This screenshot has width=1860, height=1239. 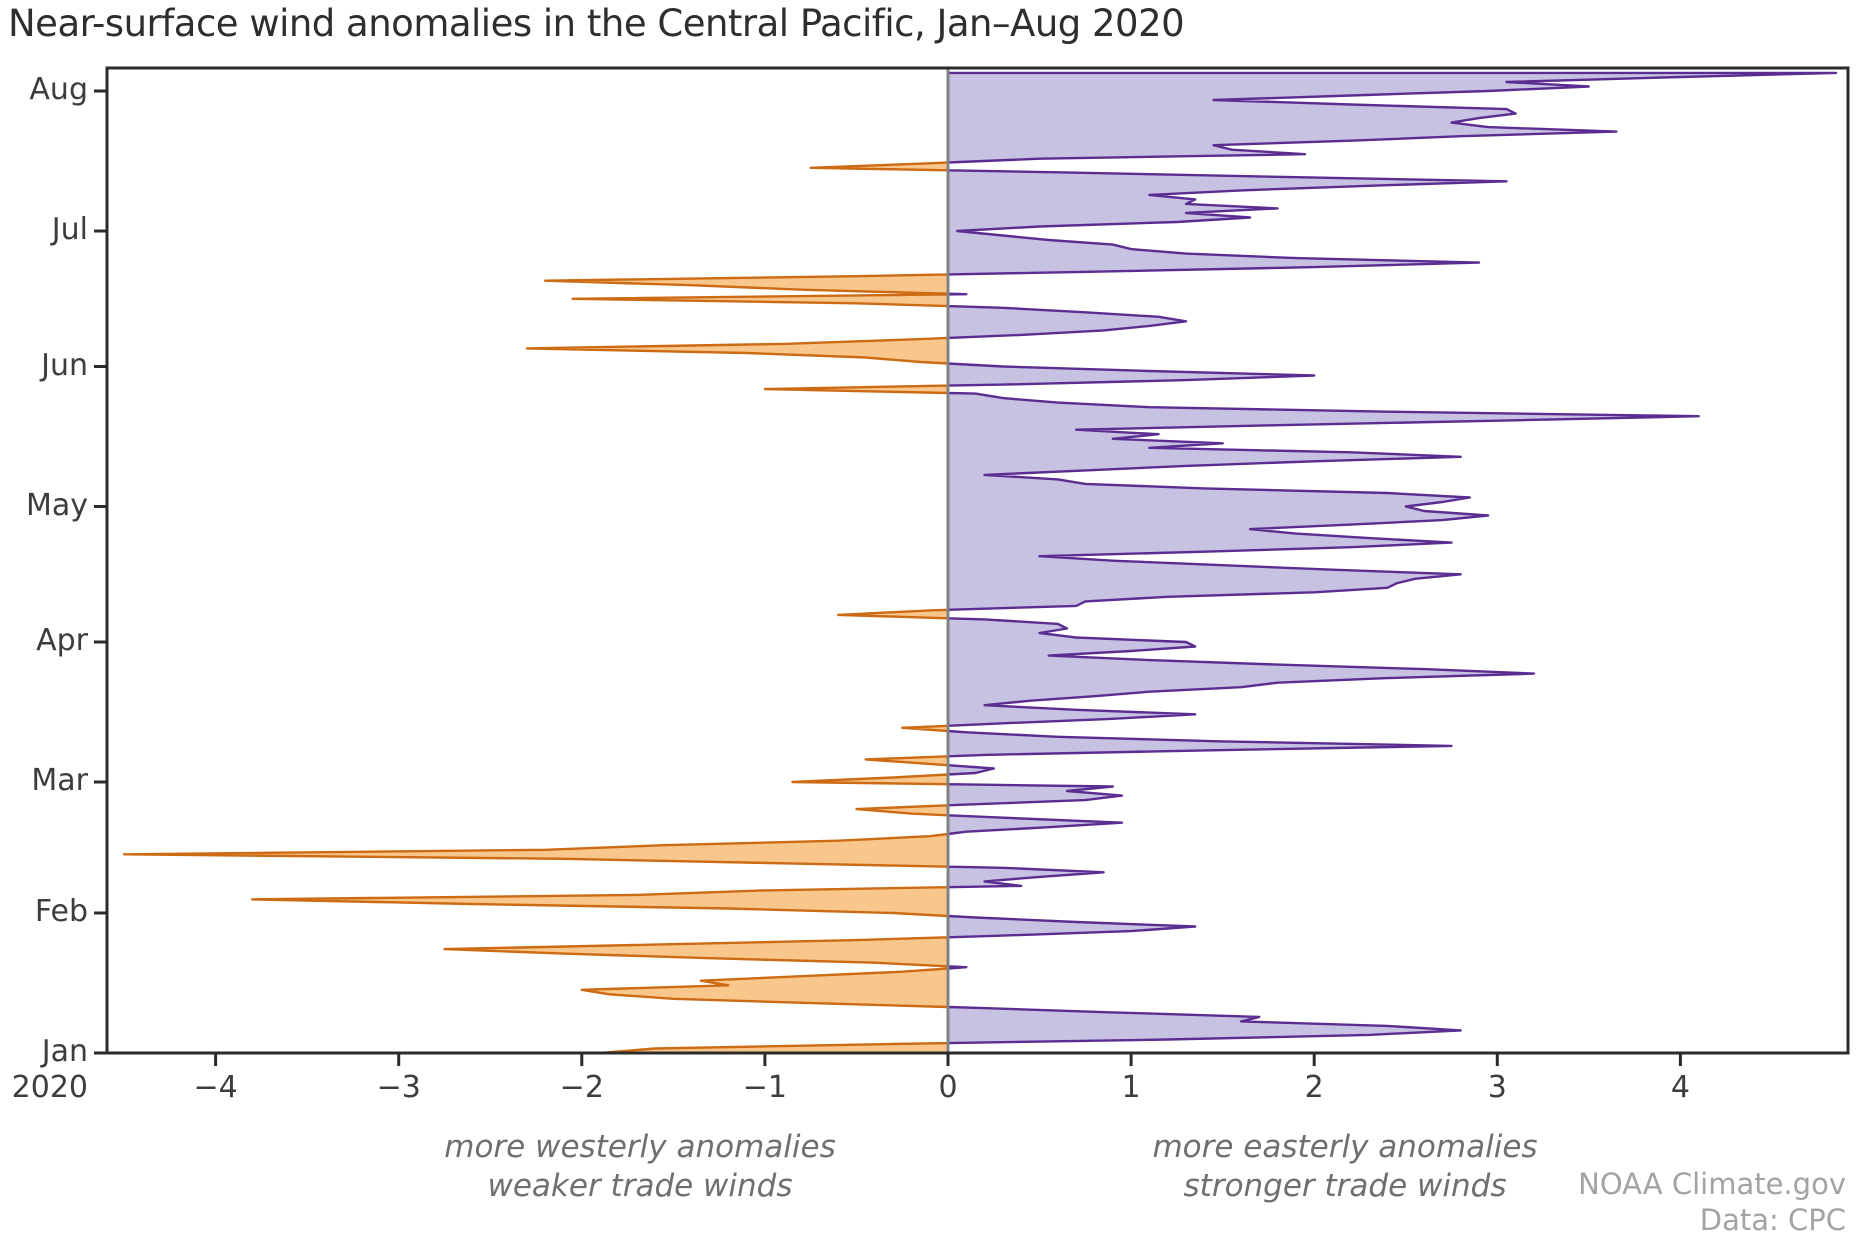 What do you see at coordinates (215, 1087) in the screenshot?
I see `x-tick-label: −4` at bounding box center [215, 1087].